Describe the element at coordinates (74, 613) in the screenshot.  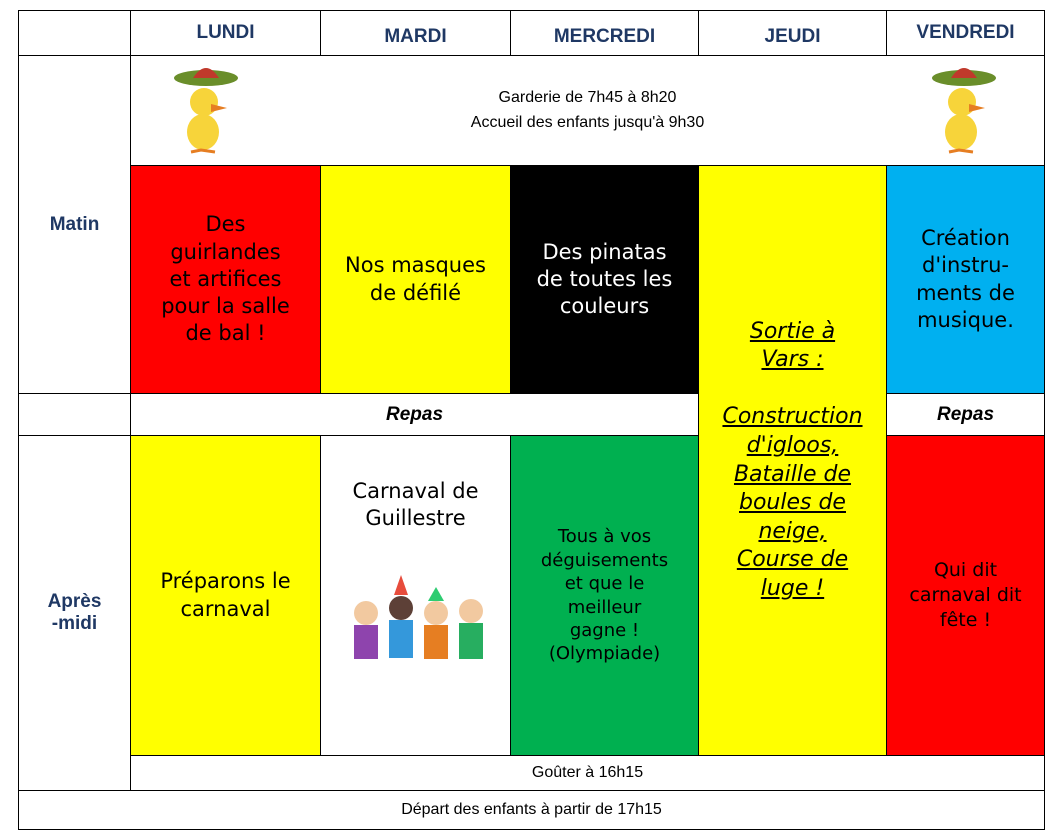
I see `apres-midi-label: Après -midi` at that location.